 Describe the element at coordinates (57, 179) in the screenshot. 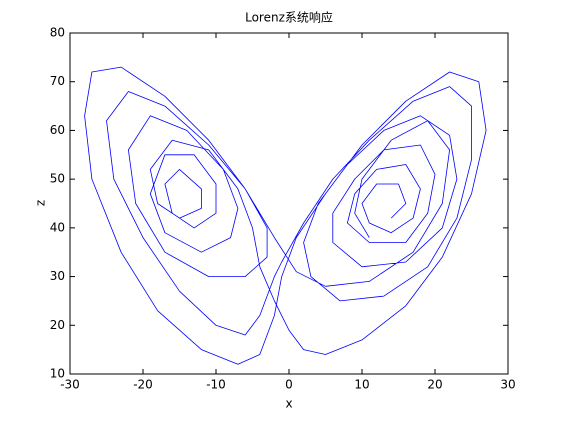

I see `y-tick-label: 50` at that location.